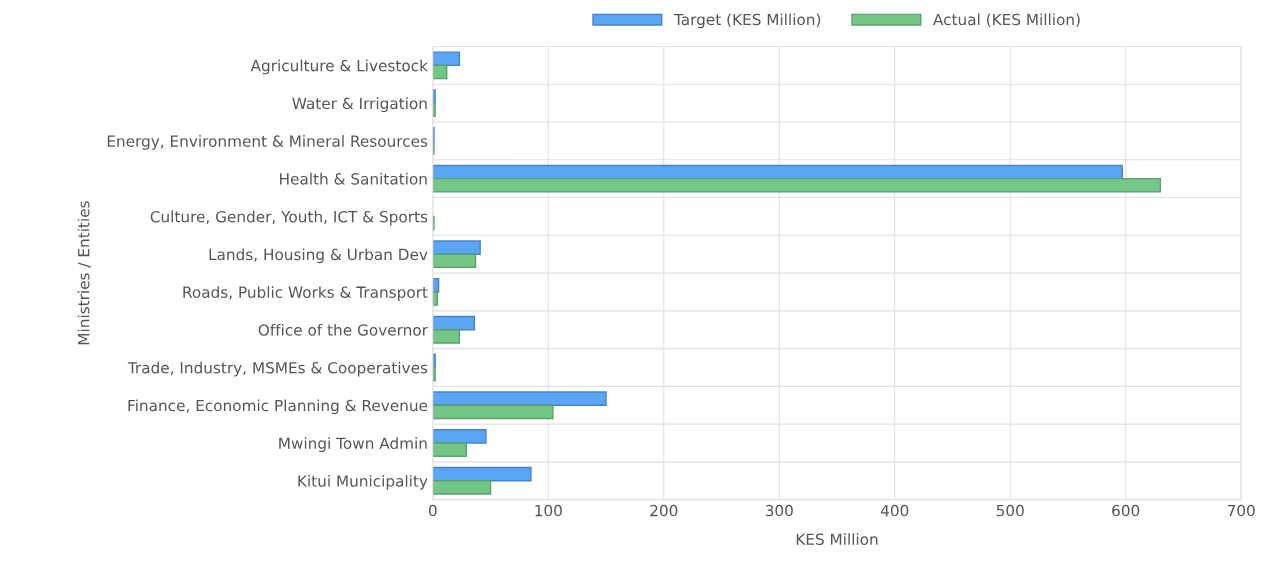 This screenshot has height=581, width=1273. What do you see at coordinates (359, 105) in the screenshot?
I see `y-tick-label: Water & Irrigation` at bounding box center [359, 105].